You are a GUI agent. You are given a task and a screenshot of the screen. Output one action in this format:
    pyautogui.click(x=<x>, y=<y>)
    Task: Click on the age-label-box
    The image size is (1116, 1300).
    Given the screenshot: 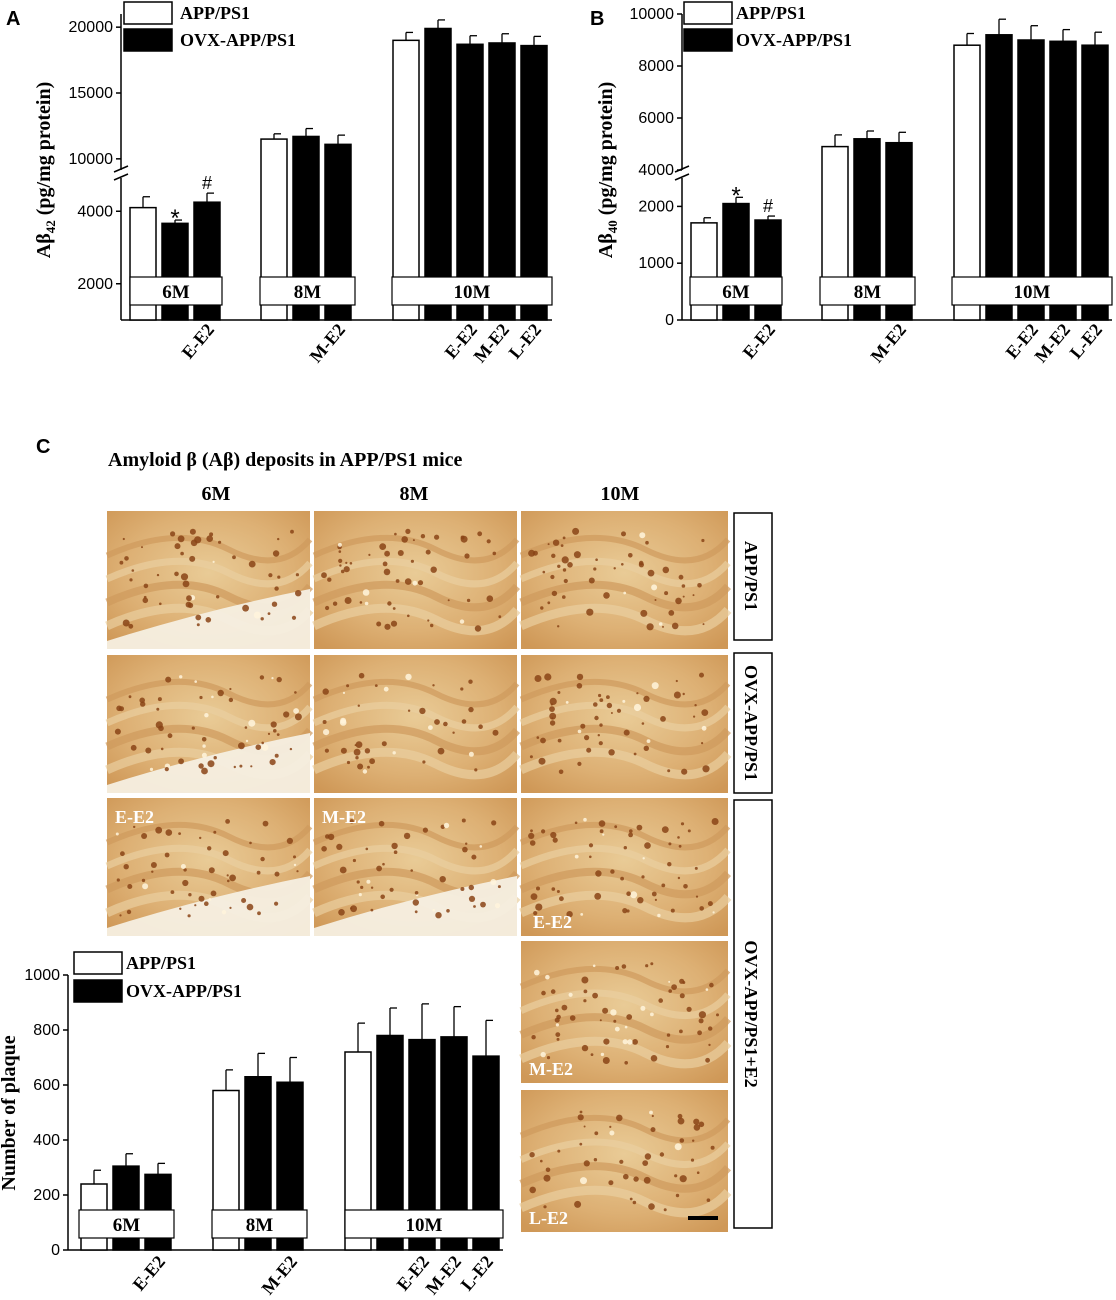 What is the action you would take?
    pyautogui.click(x=736, y=291)
    